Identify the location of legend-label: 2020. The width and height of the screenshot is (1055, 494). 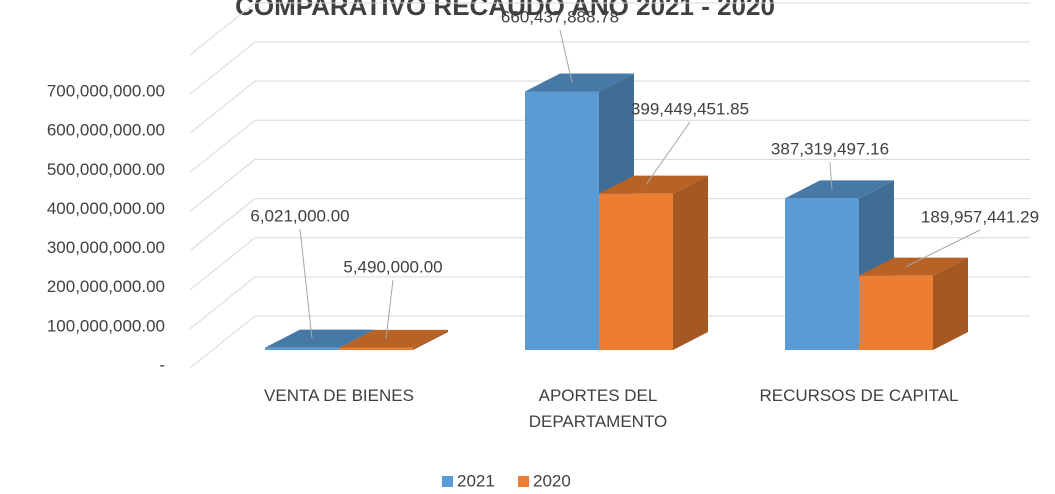
(552, 480).